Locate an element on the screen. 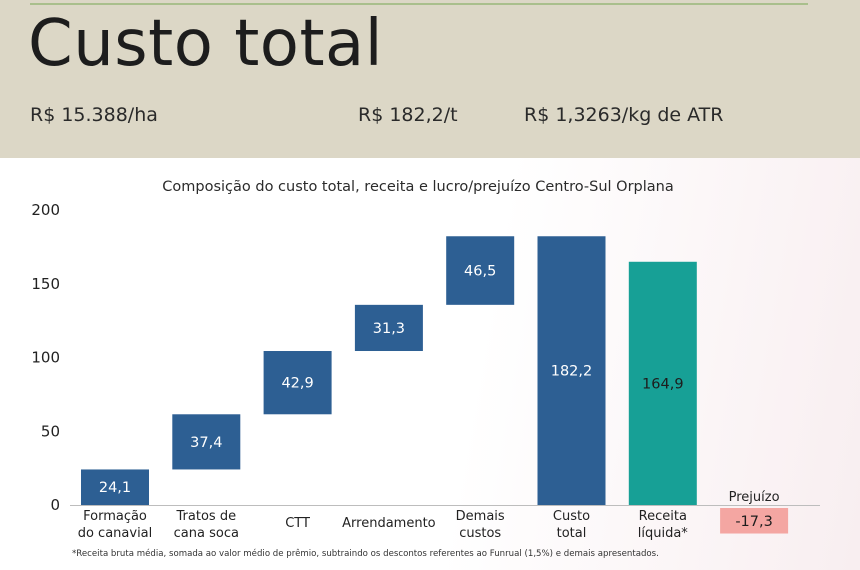 This screenshot has height=570, width=860. data-label: 42,9 is located at coordinates (297, 384).